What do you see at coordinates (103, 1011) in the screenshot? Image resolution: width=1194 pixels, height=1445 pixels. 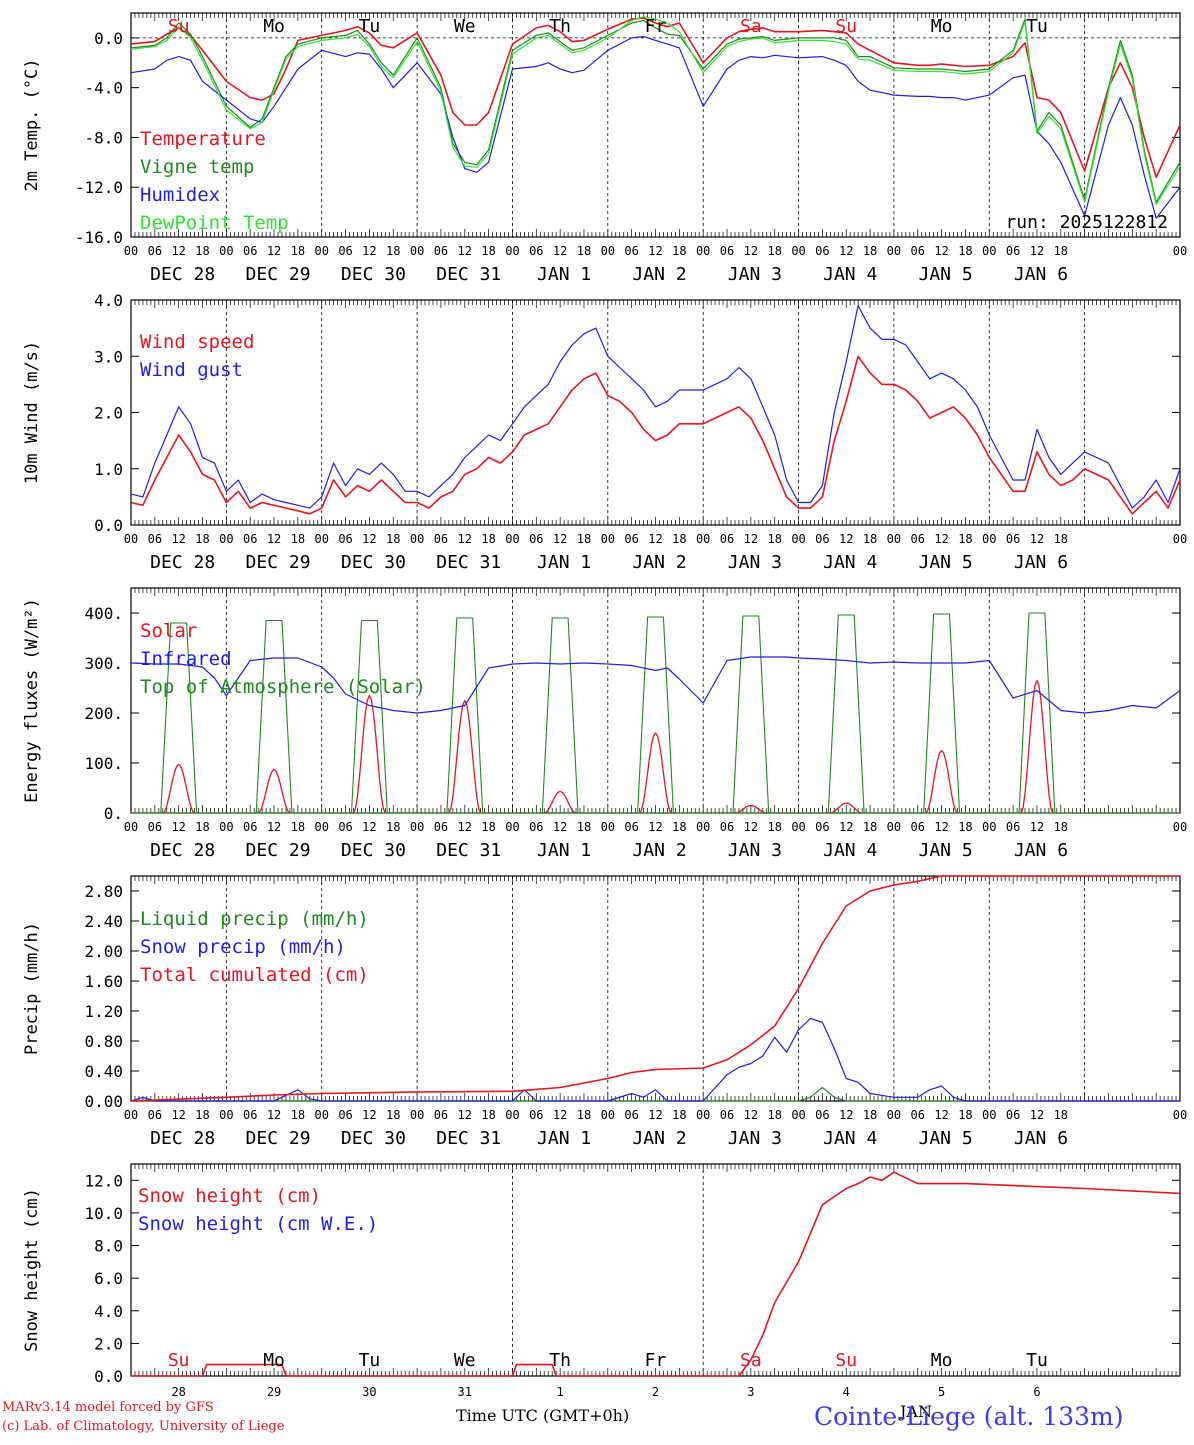 I see `y-tick-label: 1.20` at bounding box center [103, 1011].